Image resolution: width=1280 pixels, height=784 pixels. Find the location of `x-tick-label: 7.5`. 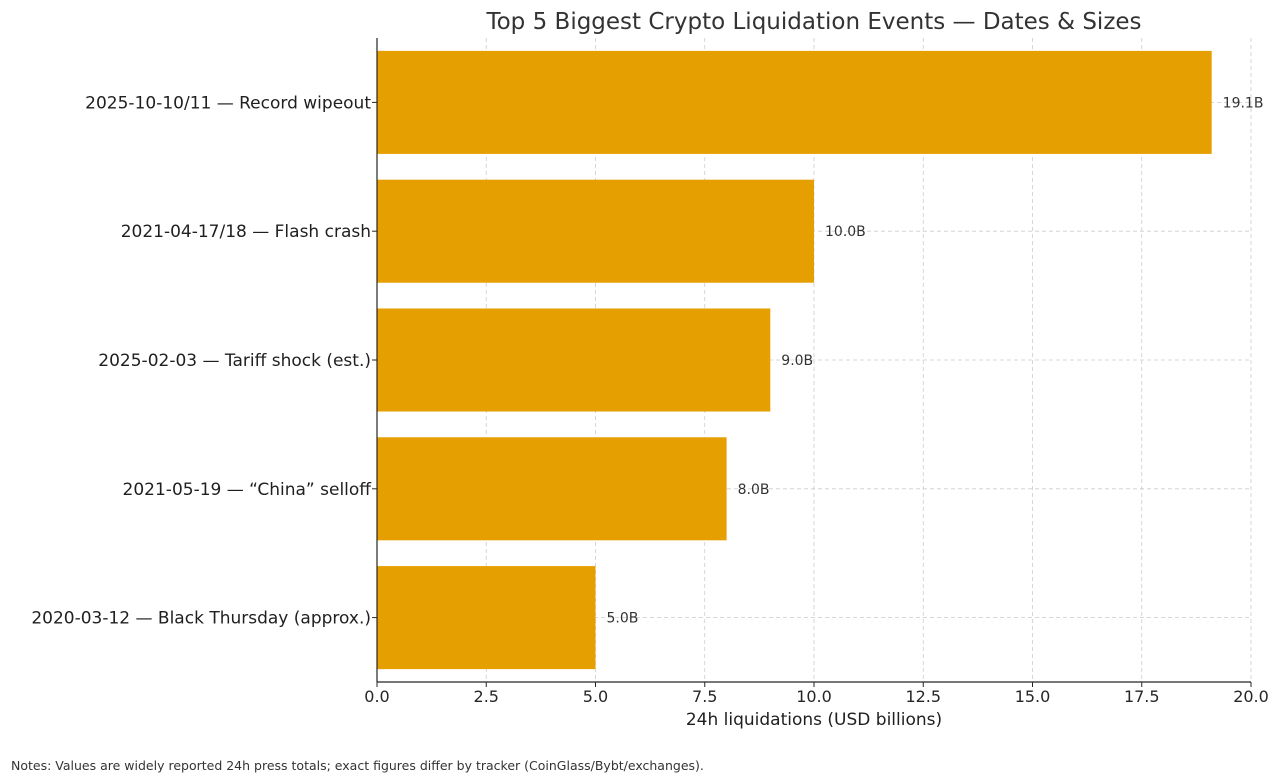

x-tick-label: 7.5 is located at coordinates (704, 696).